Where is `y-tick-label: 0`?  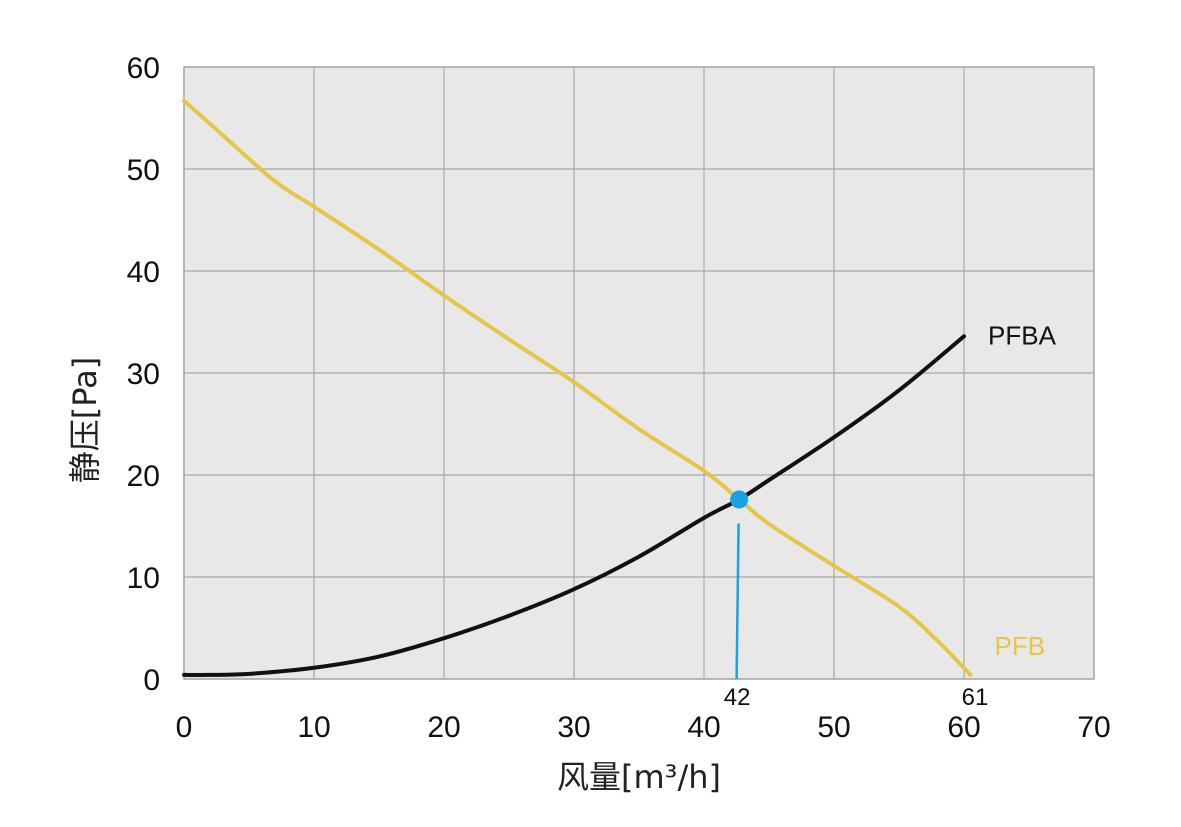 y-tick-label: 0 is located at coordinates (151, 680).